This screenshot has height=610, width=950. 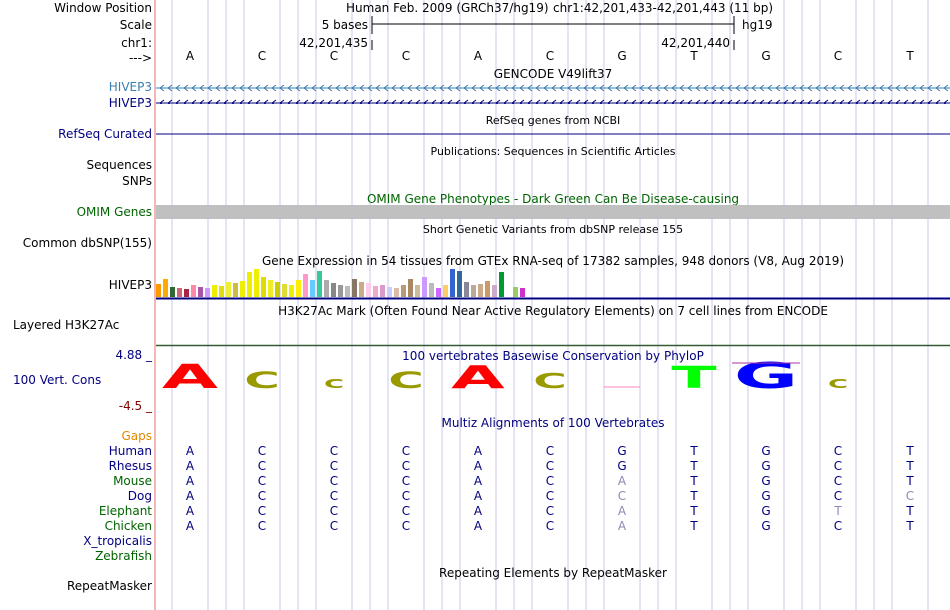 I want to click on species-label: Human, so click(x=130, y=451).